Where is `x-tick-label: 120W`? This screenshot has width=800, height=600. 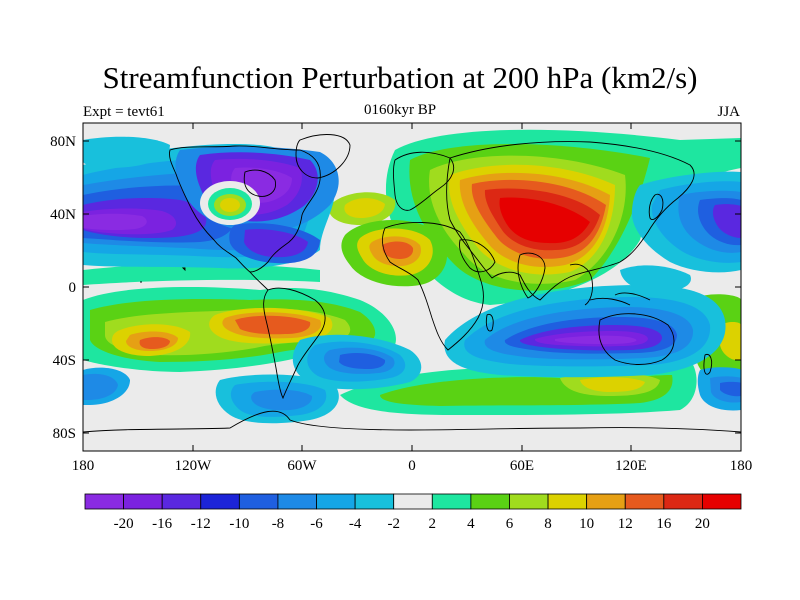
x-tick-label: 120W is located at coordinates (194, 466).